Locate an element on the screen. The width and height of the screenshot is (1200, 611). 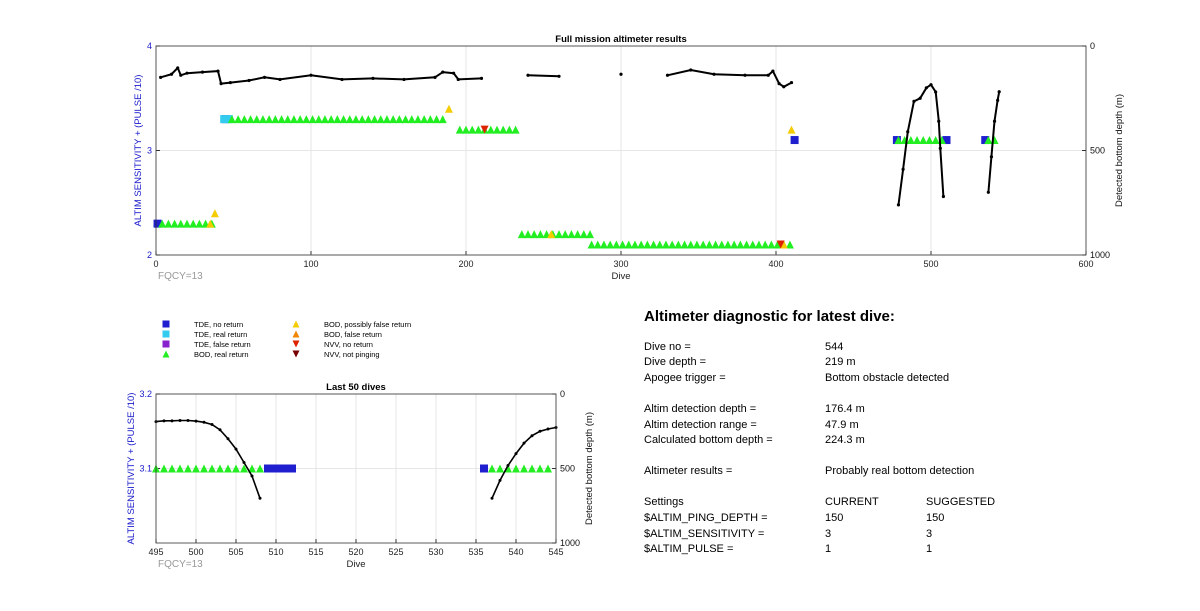
y2-tick-label: 1000 is located at coordinates (1100, 255).